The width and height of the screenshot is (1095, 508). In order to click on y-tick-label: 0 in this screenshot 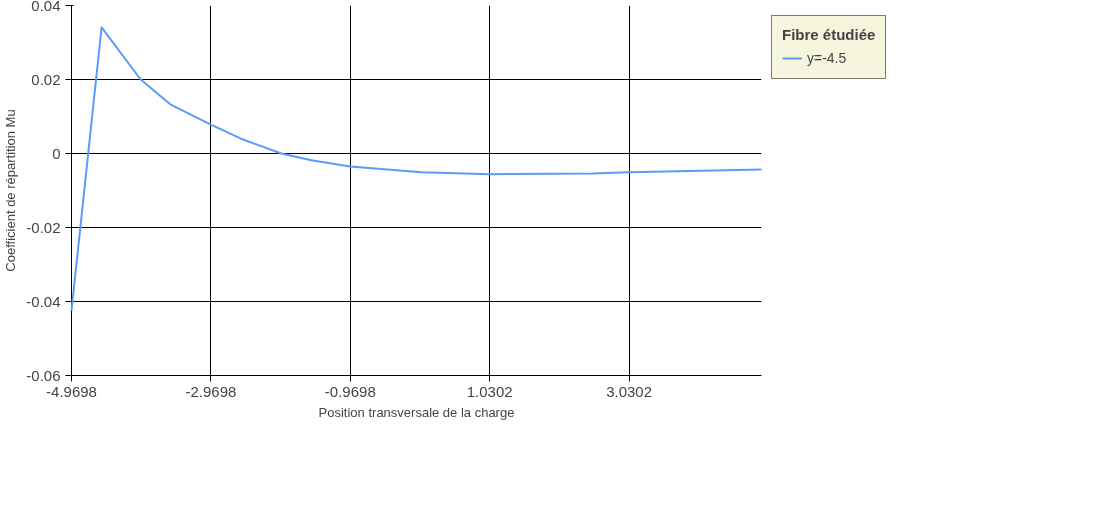, I will do `click(56, 153)`.